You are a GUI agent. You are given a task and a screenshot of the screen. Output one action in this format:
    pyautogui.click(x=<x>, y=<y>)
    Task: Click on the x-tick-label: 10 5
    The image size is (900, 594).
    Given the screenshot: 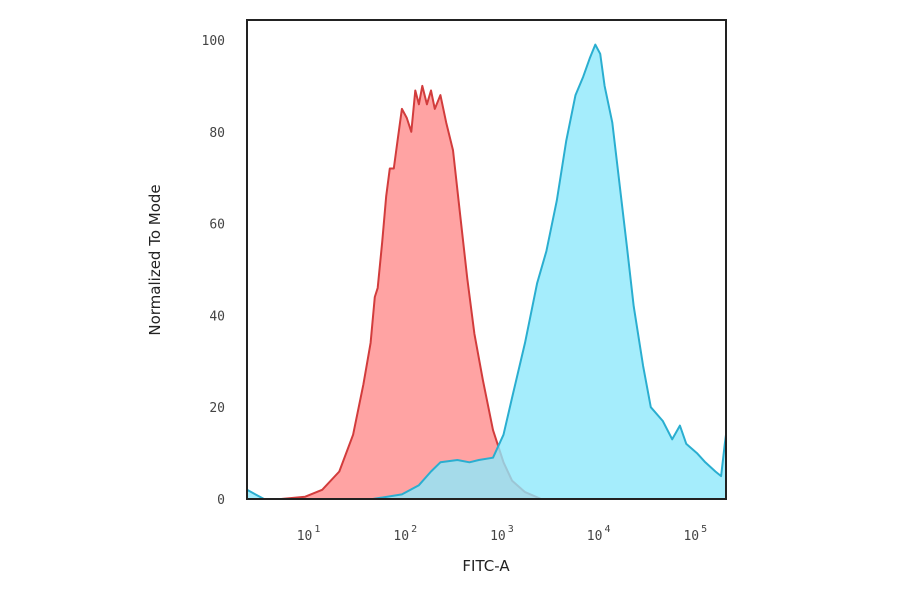 What is the action you would take?
    pyautogui.click(x=695, y=534)
    